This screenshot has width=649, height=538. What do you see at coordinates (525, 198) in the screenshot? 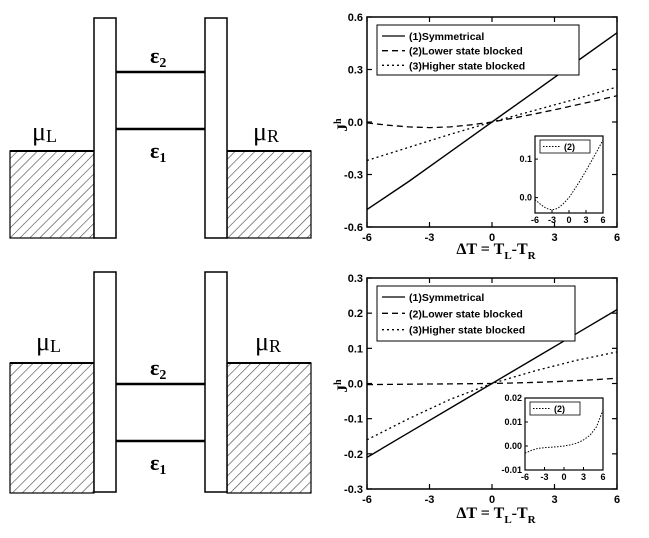
I see `inset-y-tick-label: 0.0` at bounding box center [525, 198].